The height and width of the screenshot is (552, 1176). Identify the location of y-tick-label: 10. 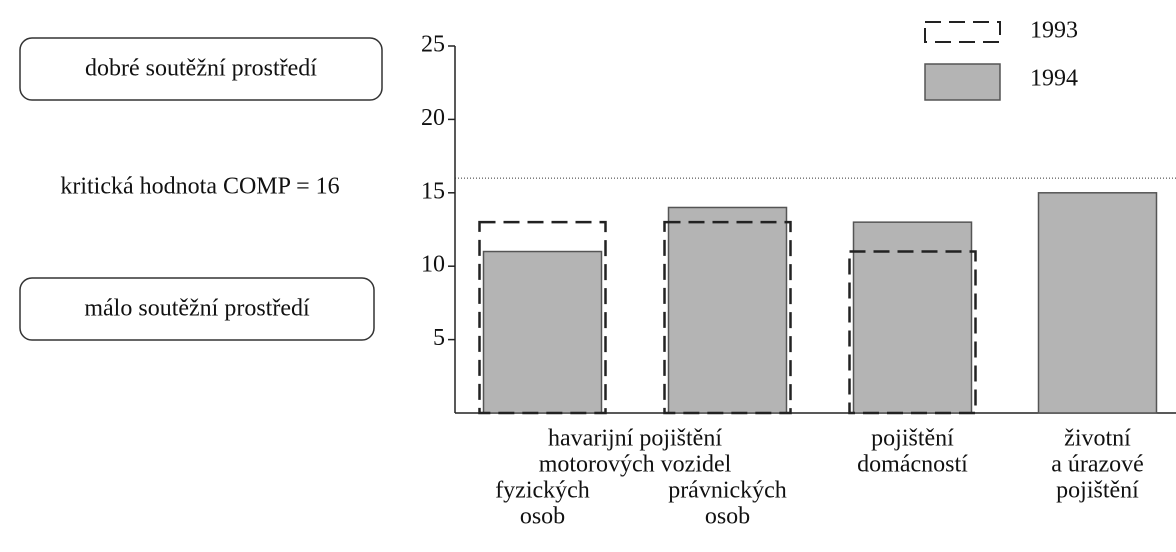
(433, 265).